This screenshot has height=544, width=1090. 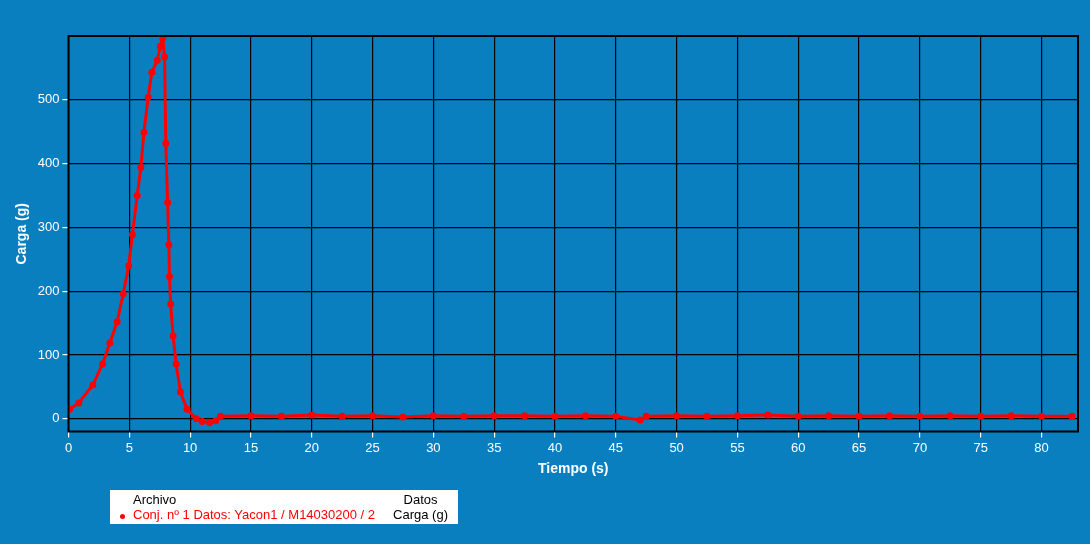 I want to click on x-tick-label: 35, so click(x=494, y=447).